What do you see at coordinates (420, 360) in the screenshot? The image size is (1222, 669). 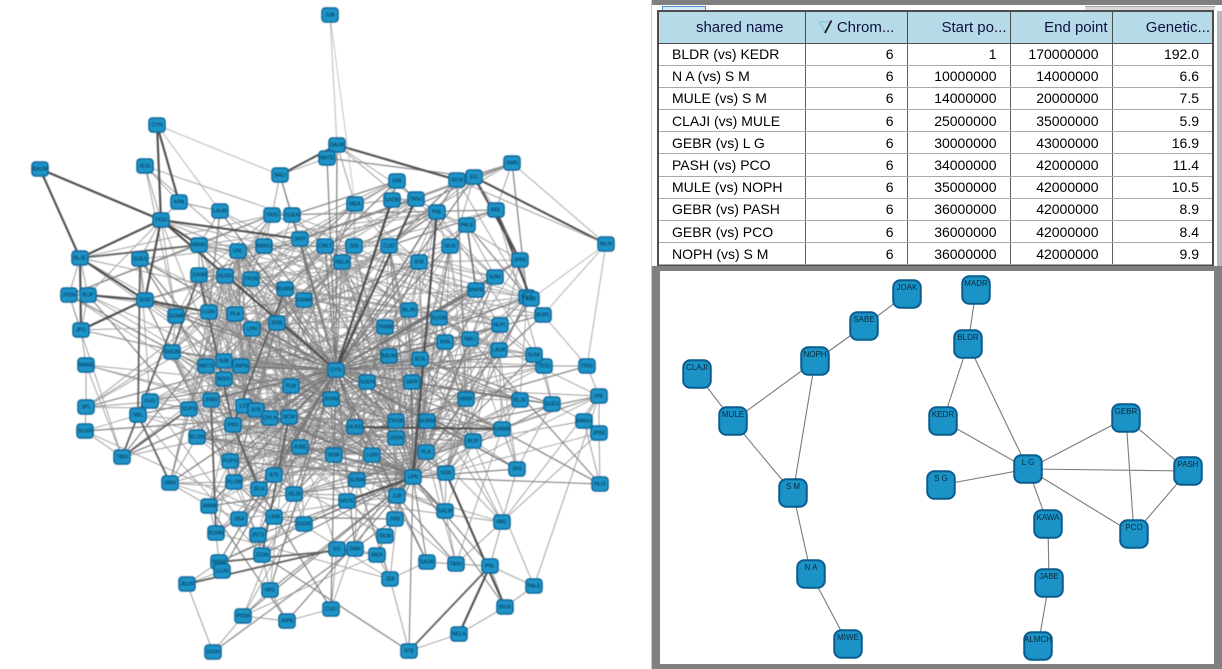 I see `svg-text: JESL` at bounding box center [420, 360].